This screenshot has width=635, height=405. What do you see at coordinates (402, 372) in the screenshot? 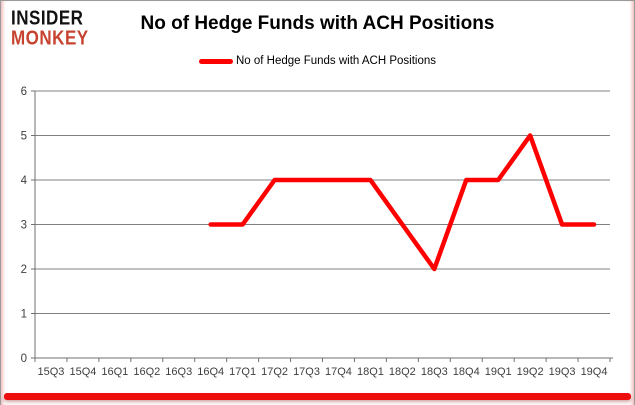
I see `x-tick-label: 18Q2` at bounding box center [402, 372].